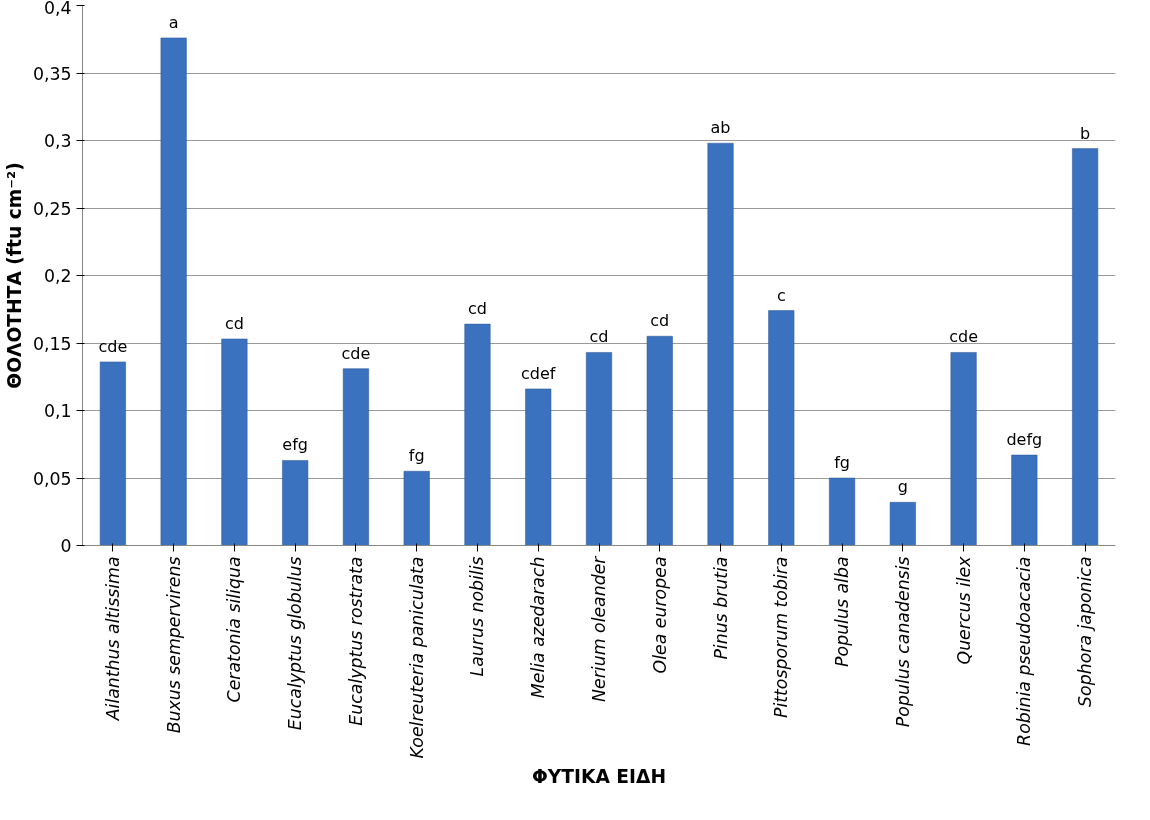  What do you see at coordinates (538, 627) in the screenshot?
I see `x-tick-label: Melia azedarach` at bounding box center [538, 627].